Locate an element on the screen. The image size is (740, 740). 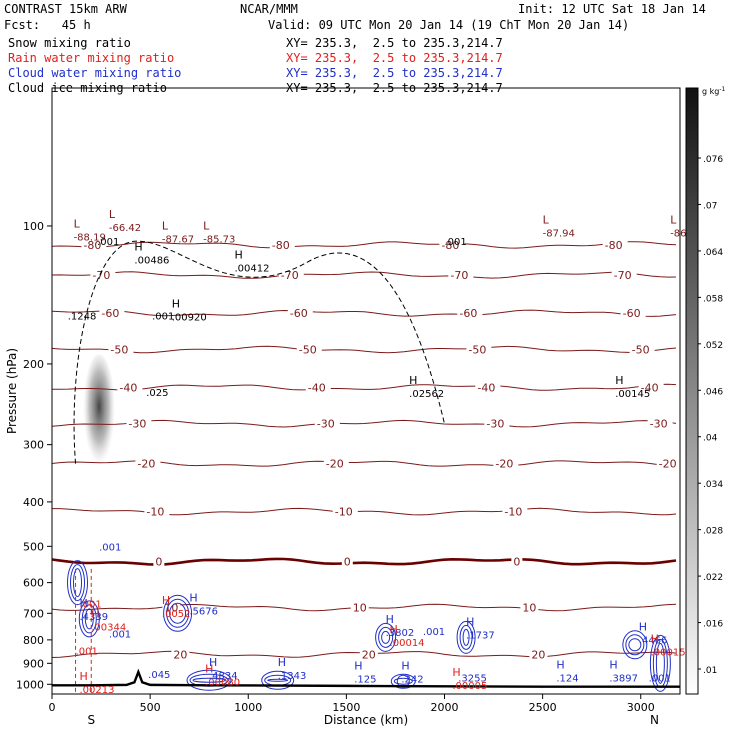
colorbar-tick-label: .034 is located at coordinates (713, 485).